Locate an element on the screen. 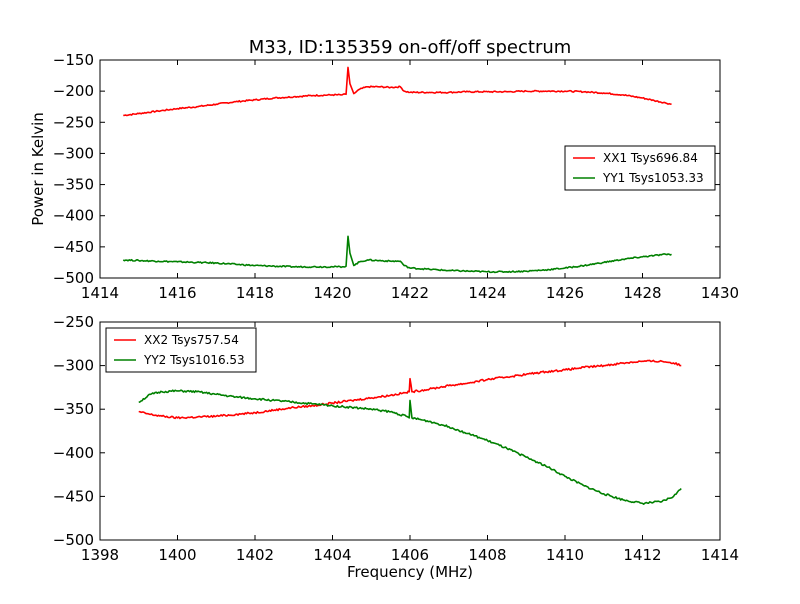 The width and height of the screenshot is (800, 604). x-tick-label: 1424 is located at coordinates (487, 293).